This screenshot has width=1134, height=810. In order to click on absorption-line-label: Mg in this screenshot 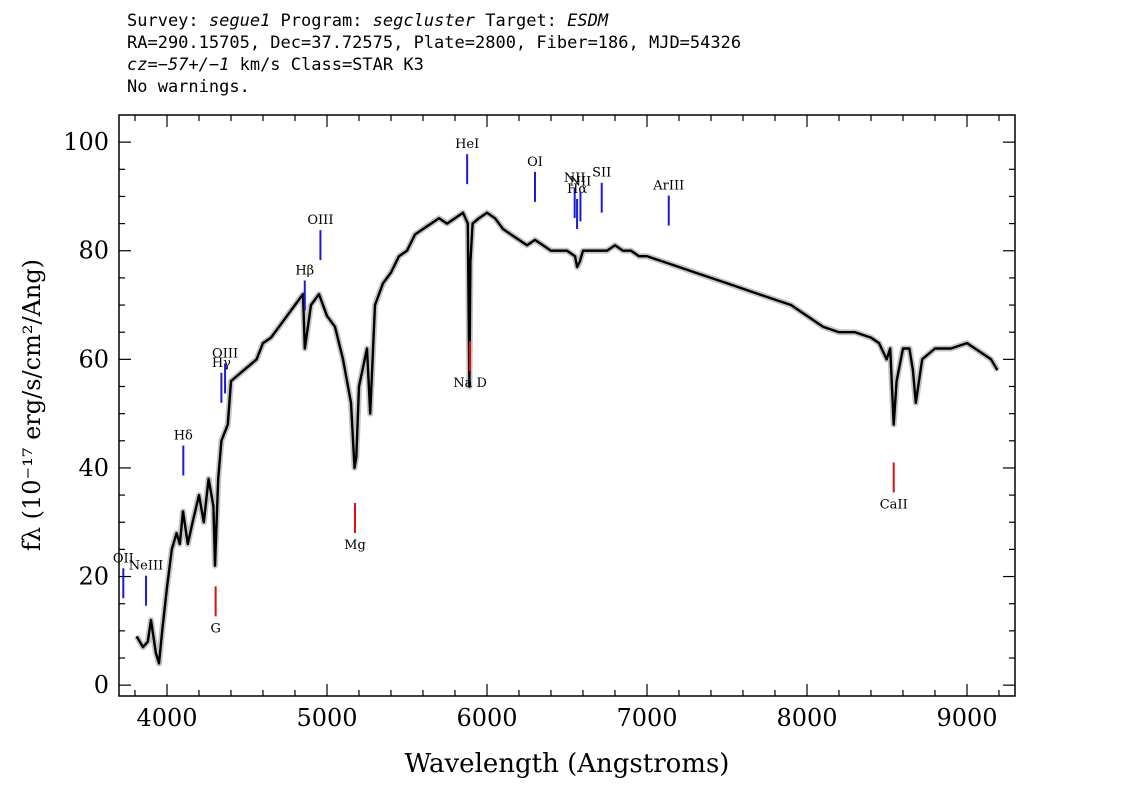, I will do `click(355, 545)`.